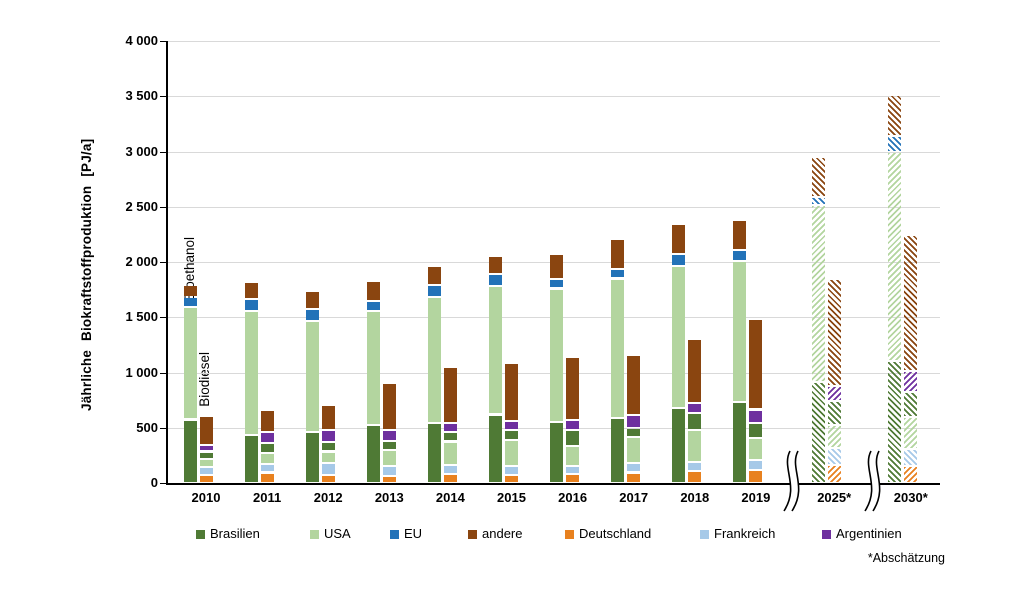 This screenshot has height=604, width=1024. Describe the element at coordinates (756, 476) in the screenshot. I see `bar-segment-biodiesel-deutschland-2019` at that location.